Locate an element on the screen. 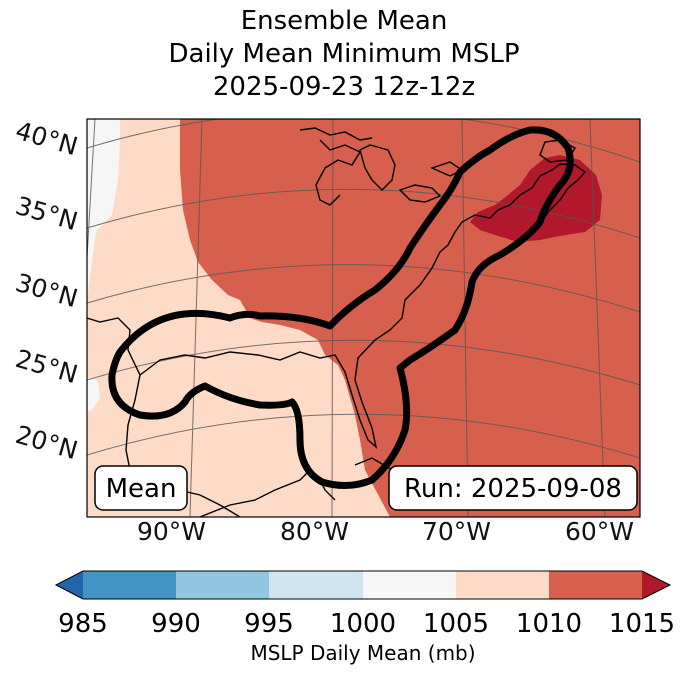  run-box: Run: 2025-09-08 is located at coordinates (513, 488).